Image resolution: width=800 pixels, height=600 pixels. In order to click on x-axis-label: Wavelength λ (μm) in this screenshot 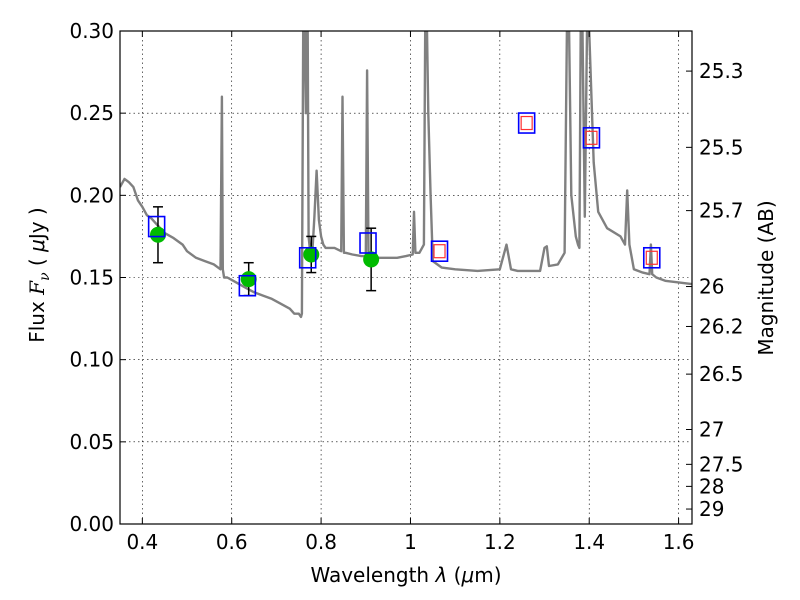, I will do `click(405, 575)`.